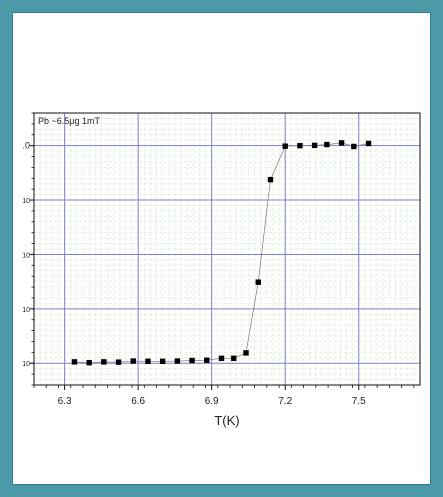 The image size is (443, 497). I want to click on x-tick-label: 7.5, so click(359, 401).